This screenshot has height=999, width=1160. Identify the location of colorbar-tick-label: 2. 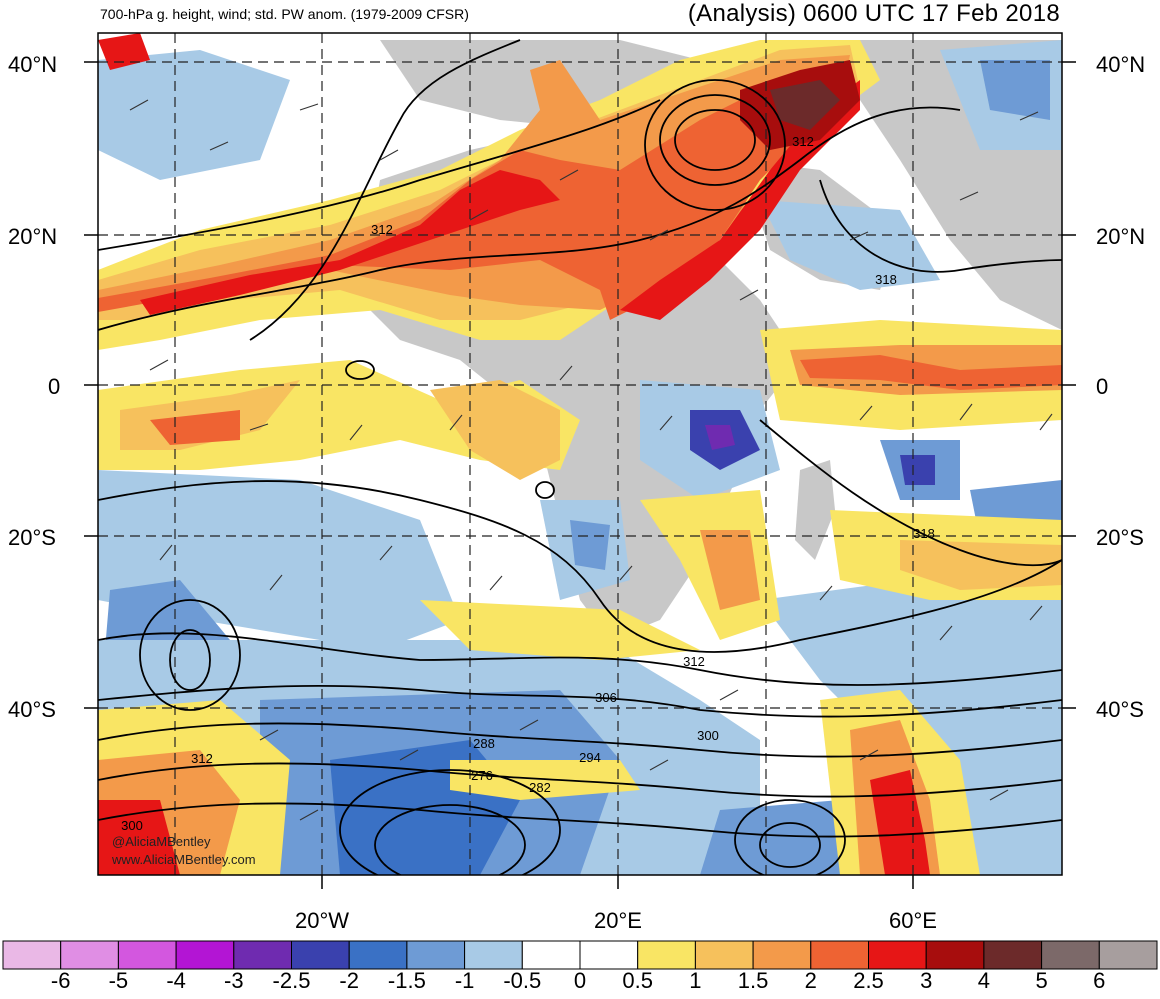
(810, 980).